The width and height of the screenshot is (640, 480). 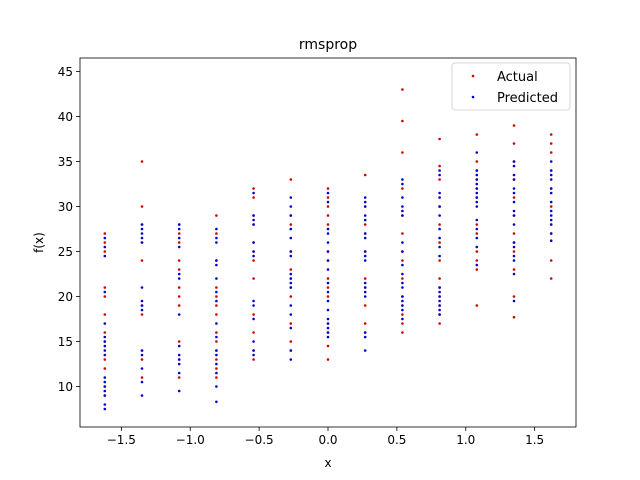 I want to click on legend-box, so click(x=511, y=86).